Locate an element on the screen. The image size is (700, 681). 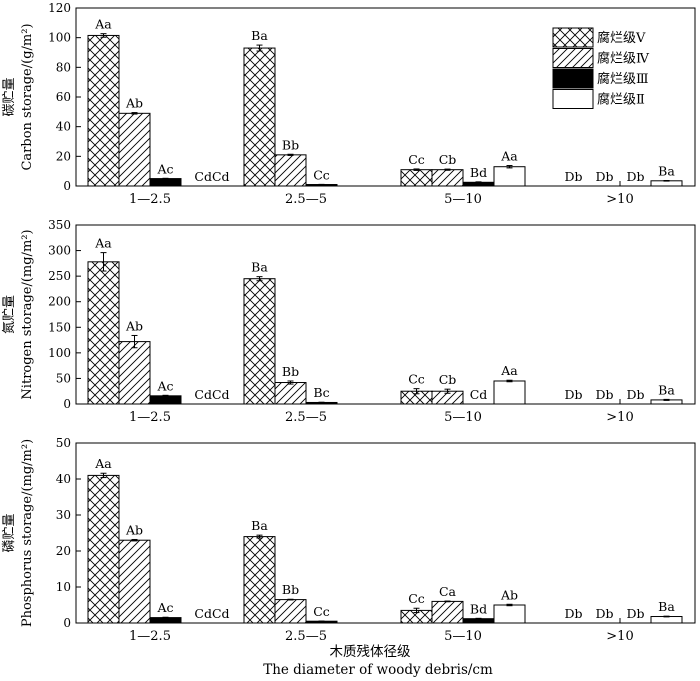
y-tick-label: 10 is located at coordinates (63, 587).